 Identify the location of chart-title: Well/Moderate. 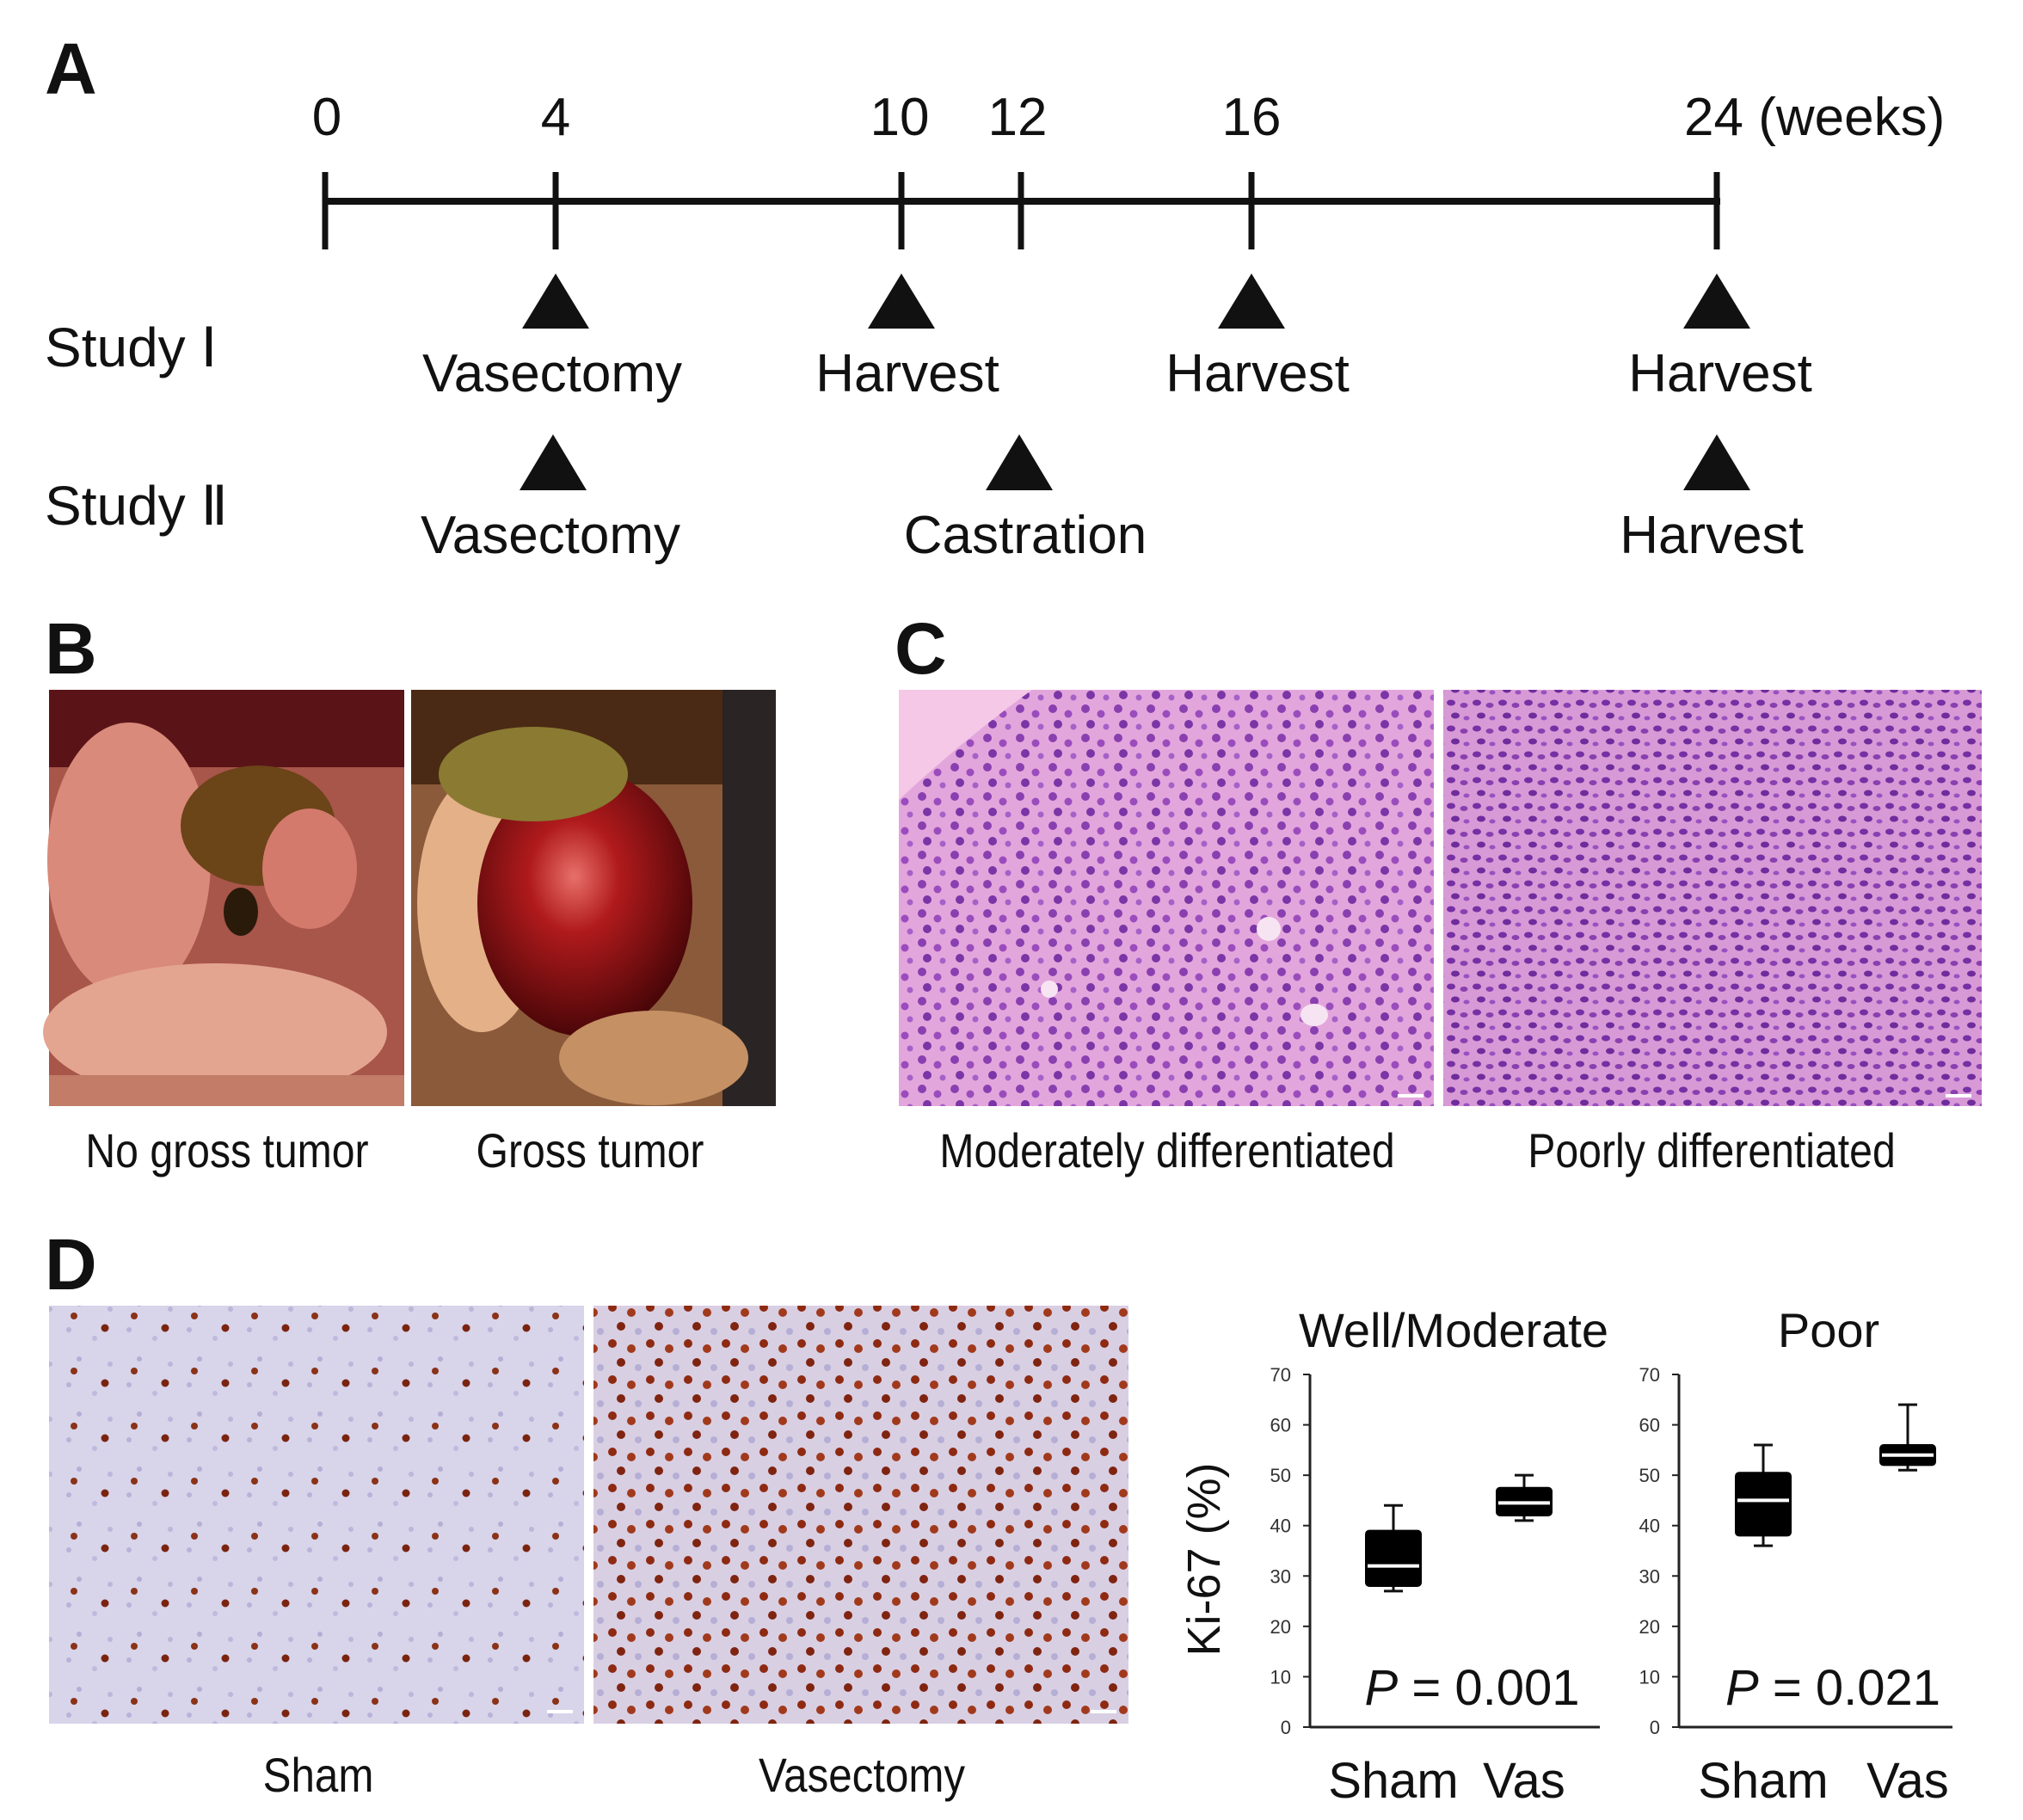
(1454, 1330).